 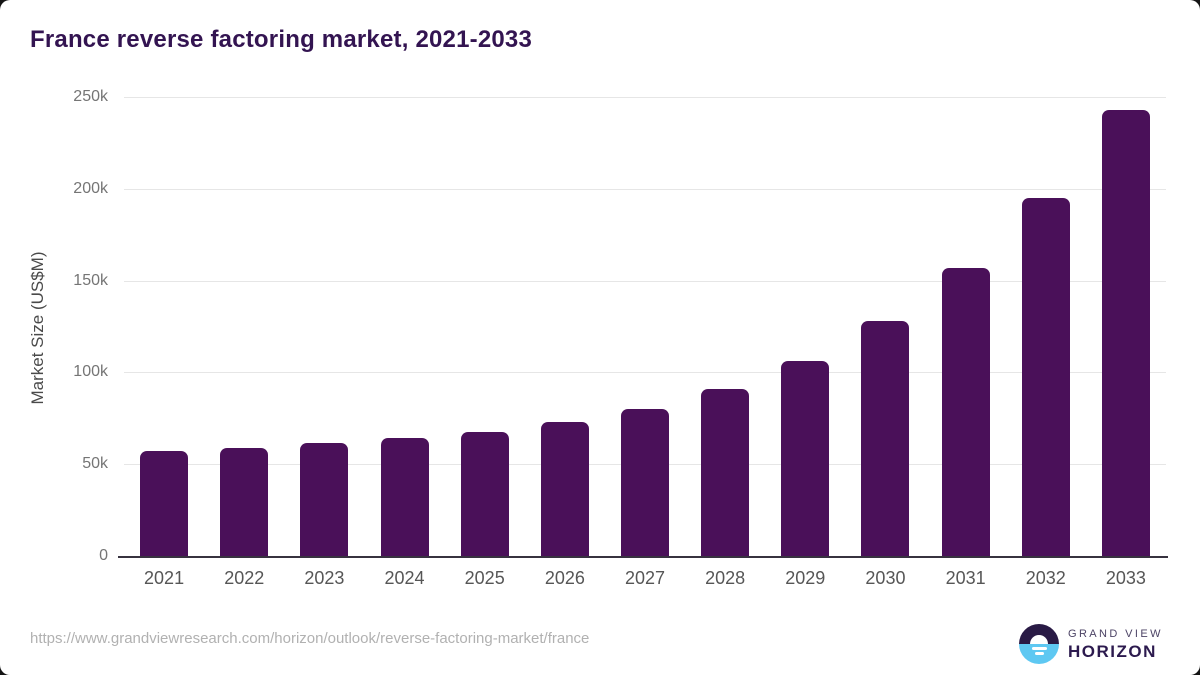 I want to click on gridline-150k, so click(x=645, y=281).